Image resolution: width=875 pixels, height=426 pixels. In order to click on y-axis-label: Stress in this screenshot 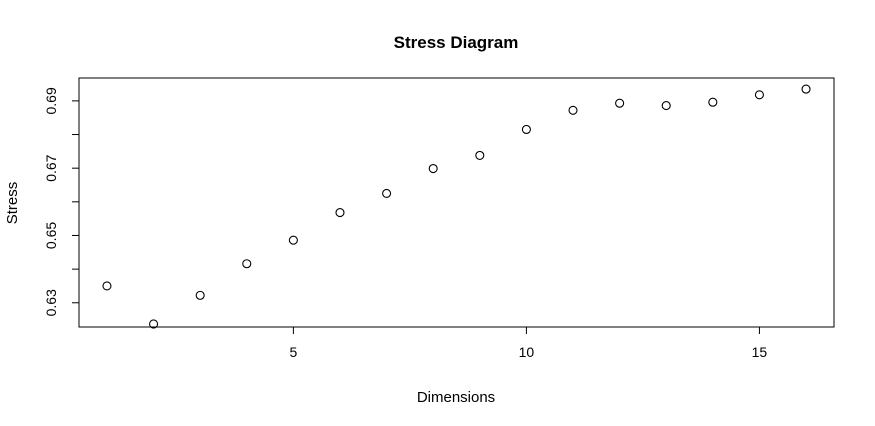, I will do `click(12, 203)`.